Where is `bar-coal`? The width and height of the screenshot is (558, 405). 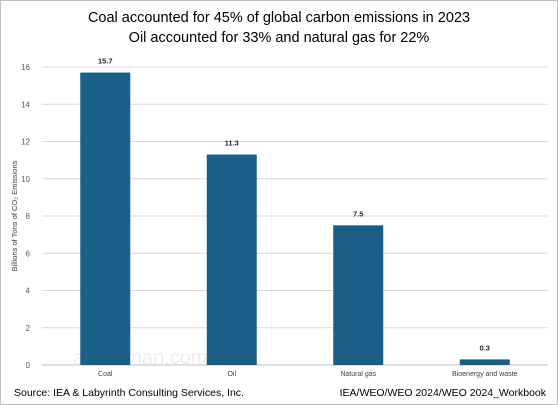 bar-coal is located at coordinates (105, 219).